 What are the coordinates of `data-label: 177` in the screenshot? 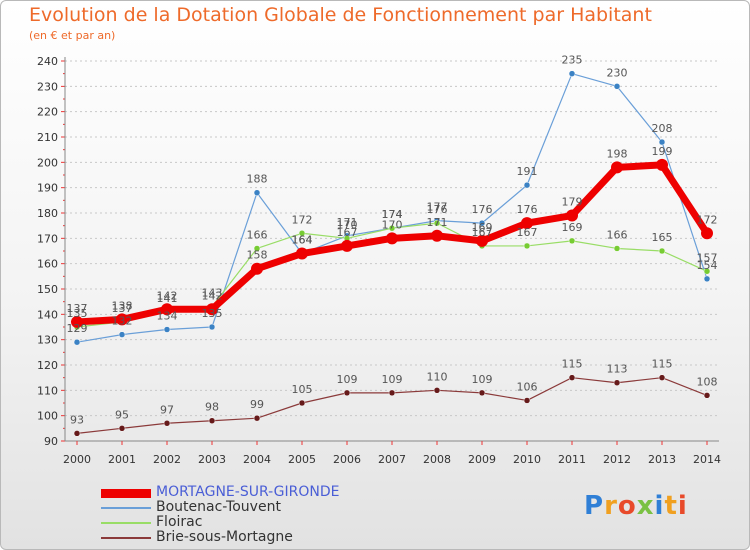 It's located at (437, 207).